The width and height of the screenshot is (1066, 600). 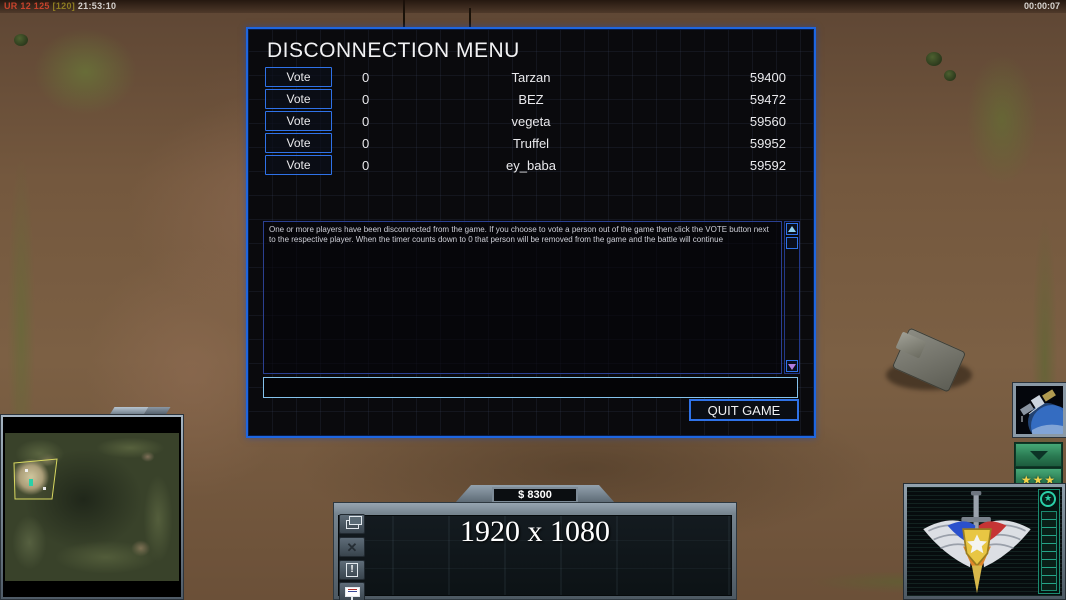 I want to click on fps-score-readout: UR 12 125 [120] 21:53:10, so click(x=60, y=6).